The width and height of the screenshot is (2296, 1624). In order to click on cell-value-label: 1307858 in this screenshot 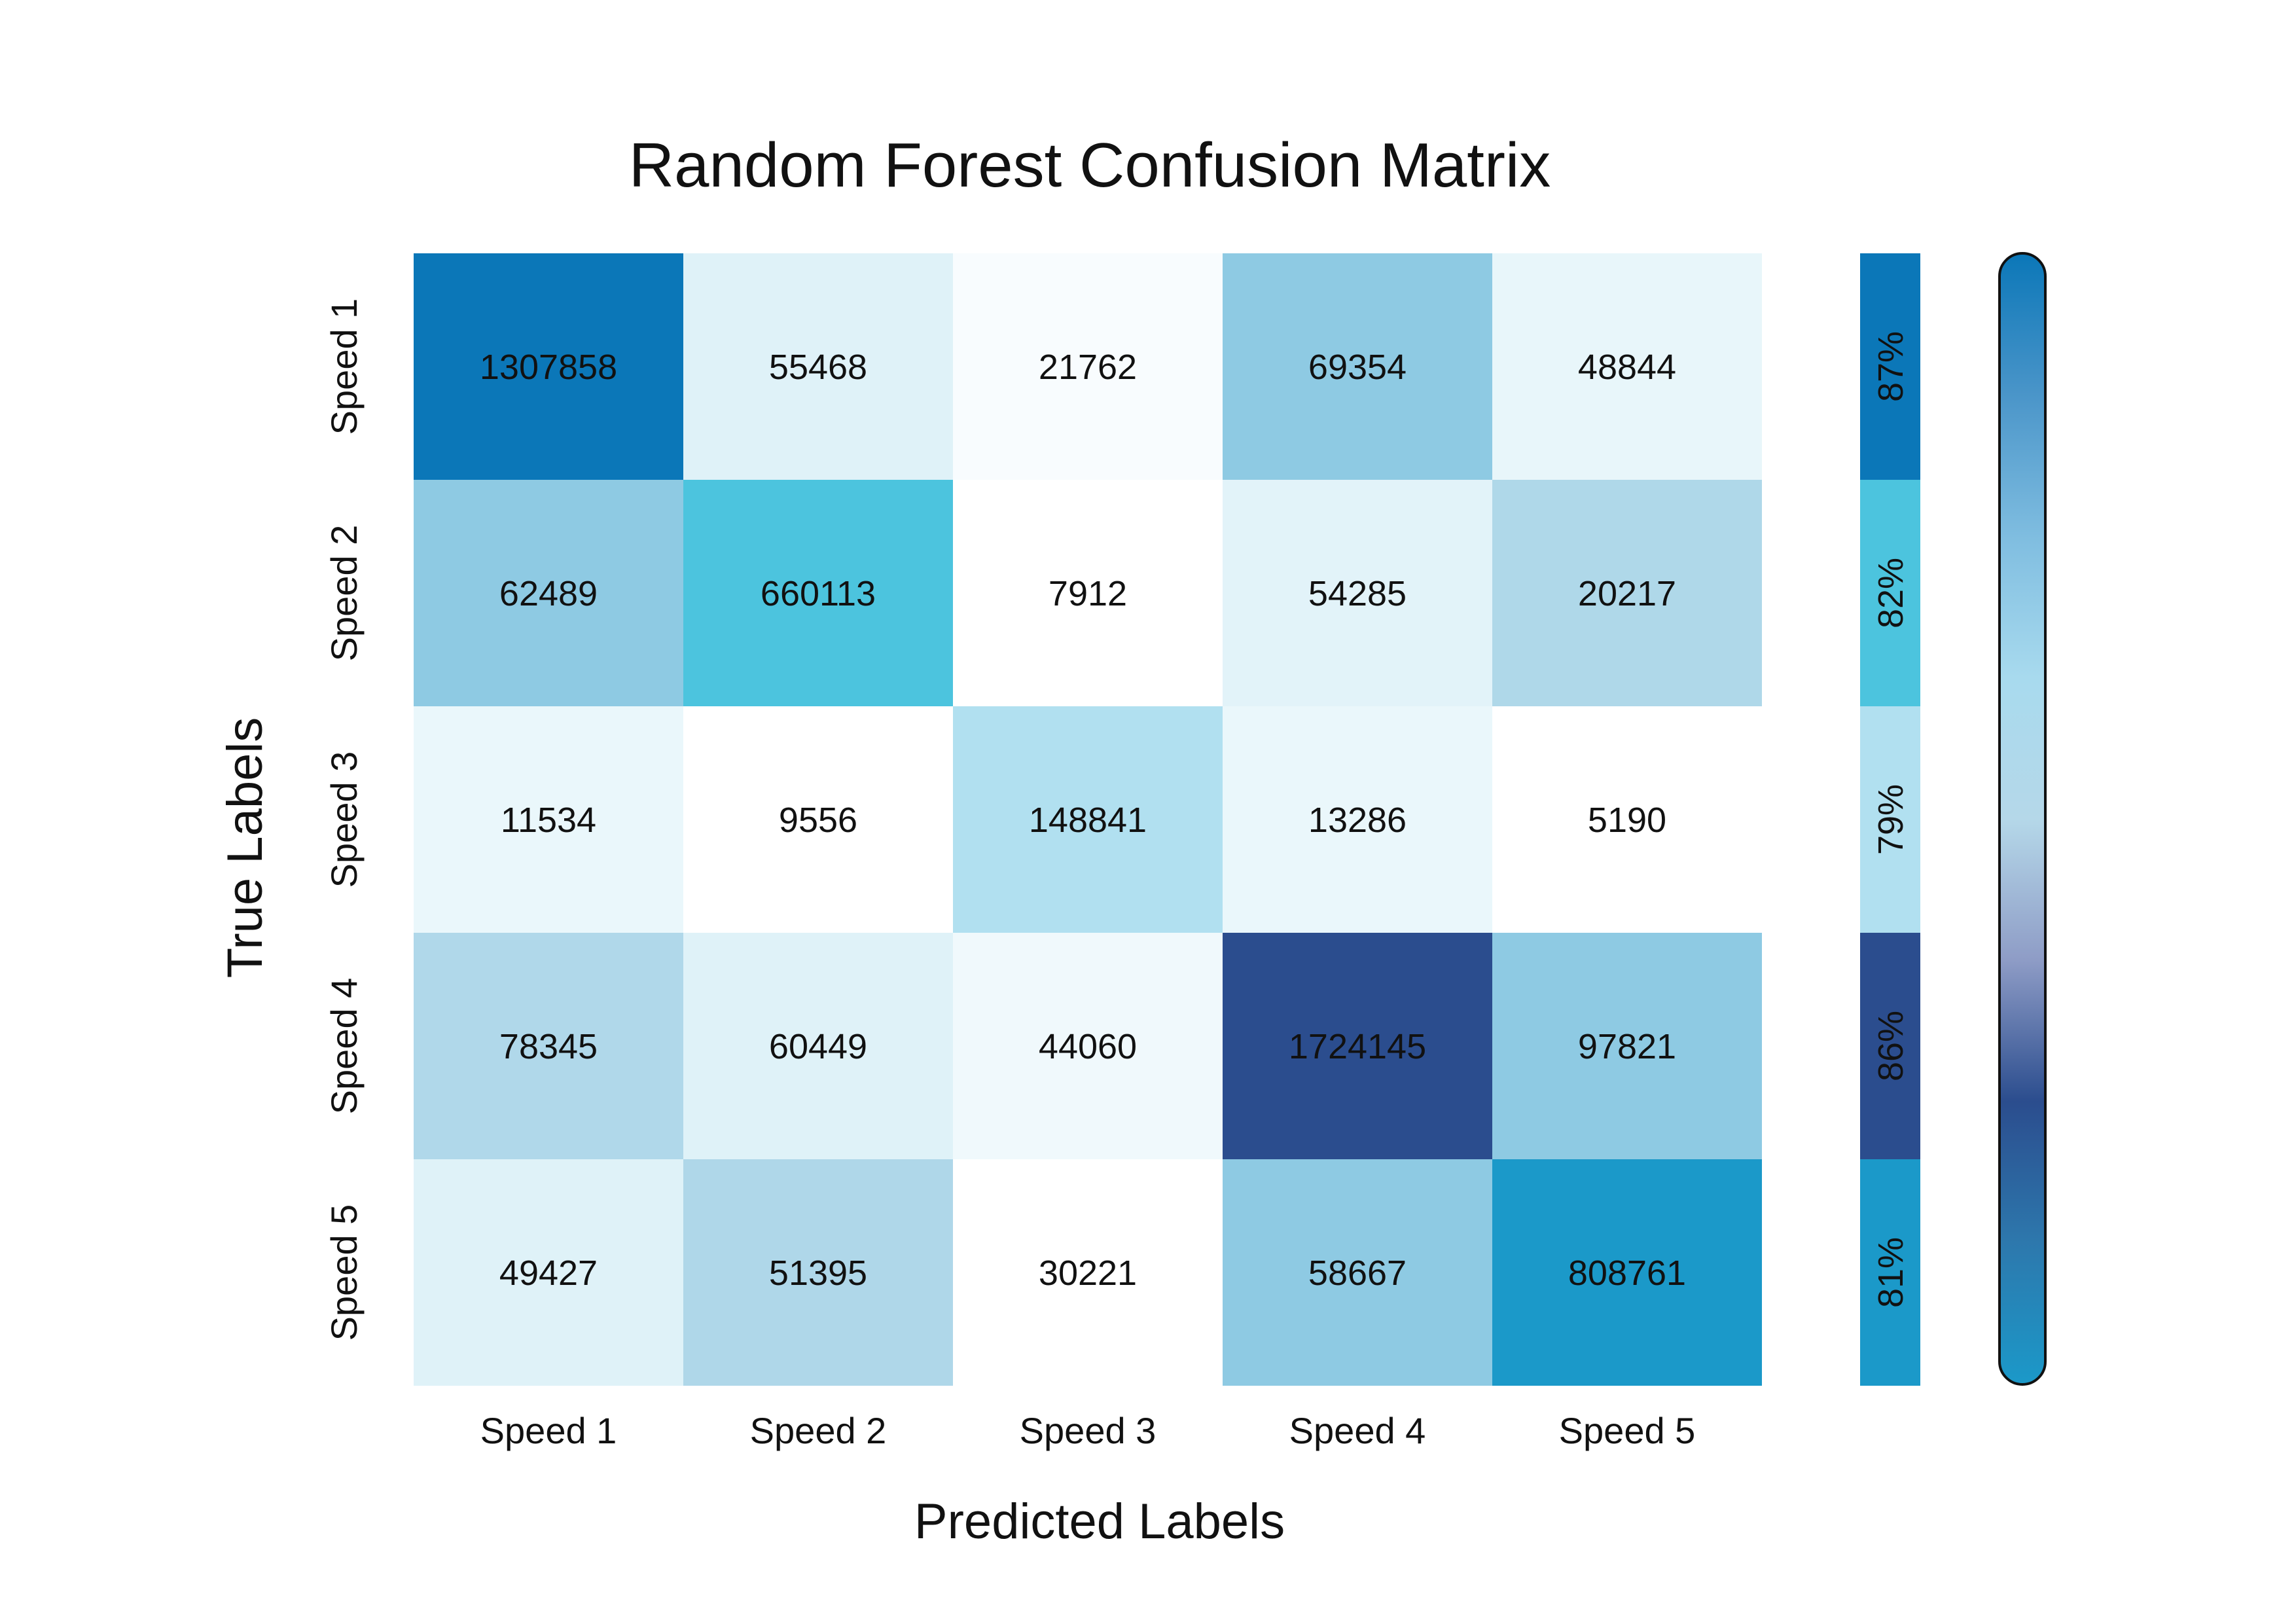, I will do `click(548, 368)`.